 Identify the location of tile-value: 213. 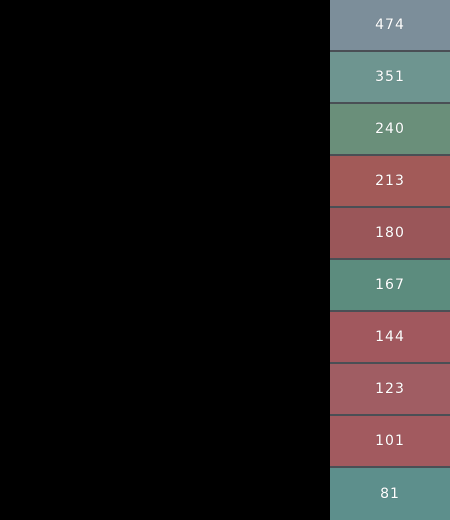
(390, 181).